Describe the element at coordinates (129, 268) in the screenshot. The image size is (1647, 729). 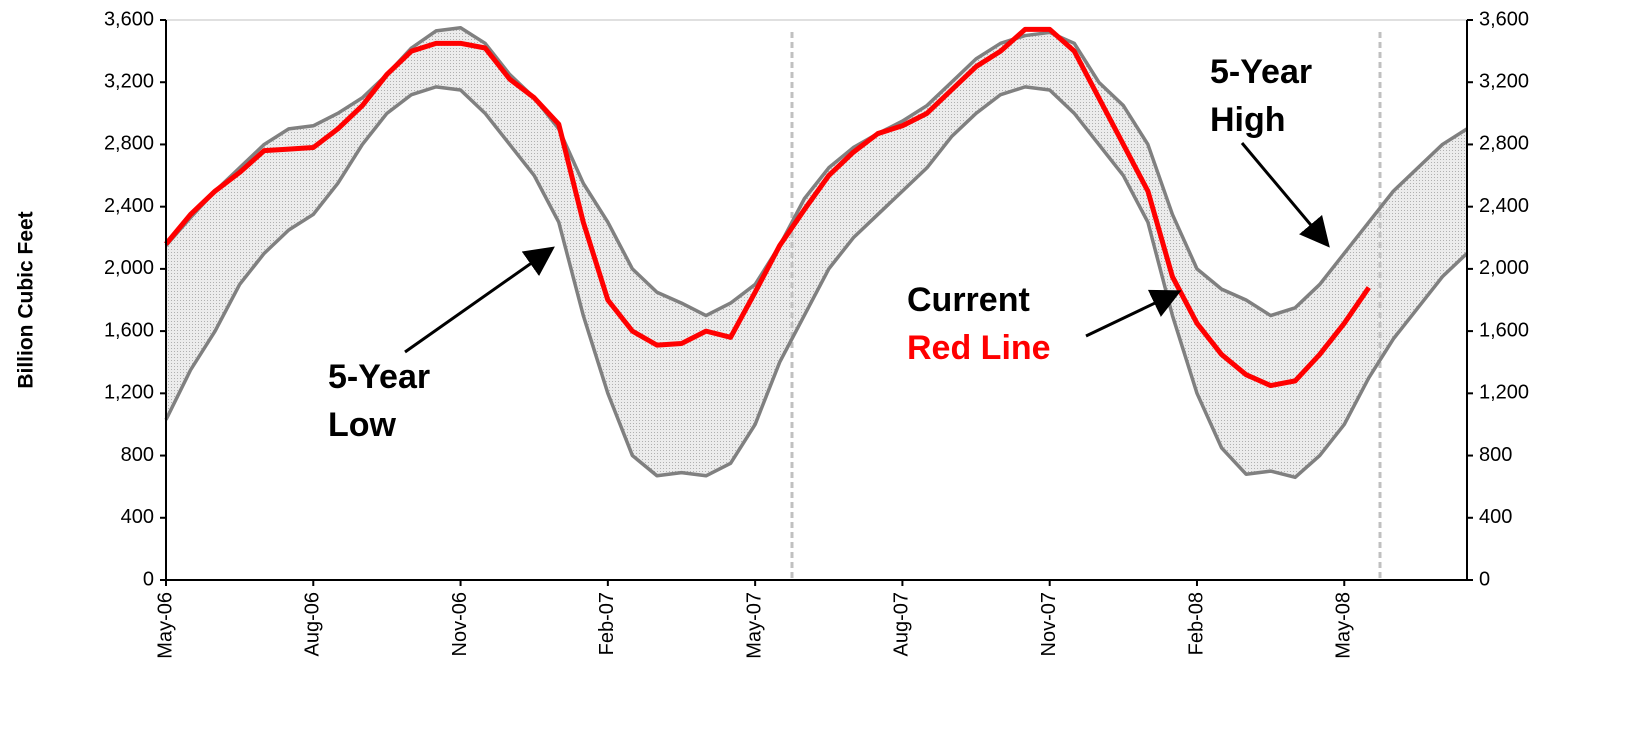
I see `y-tick-label: 2,000` at that location.